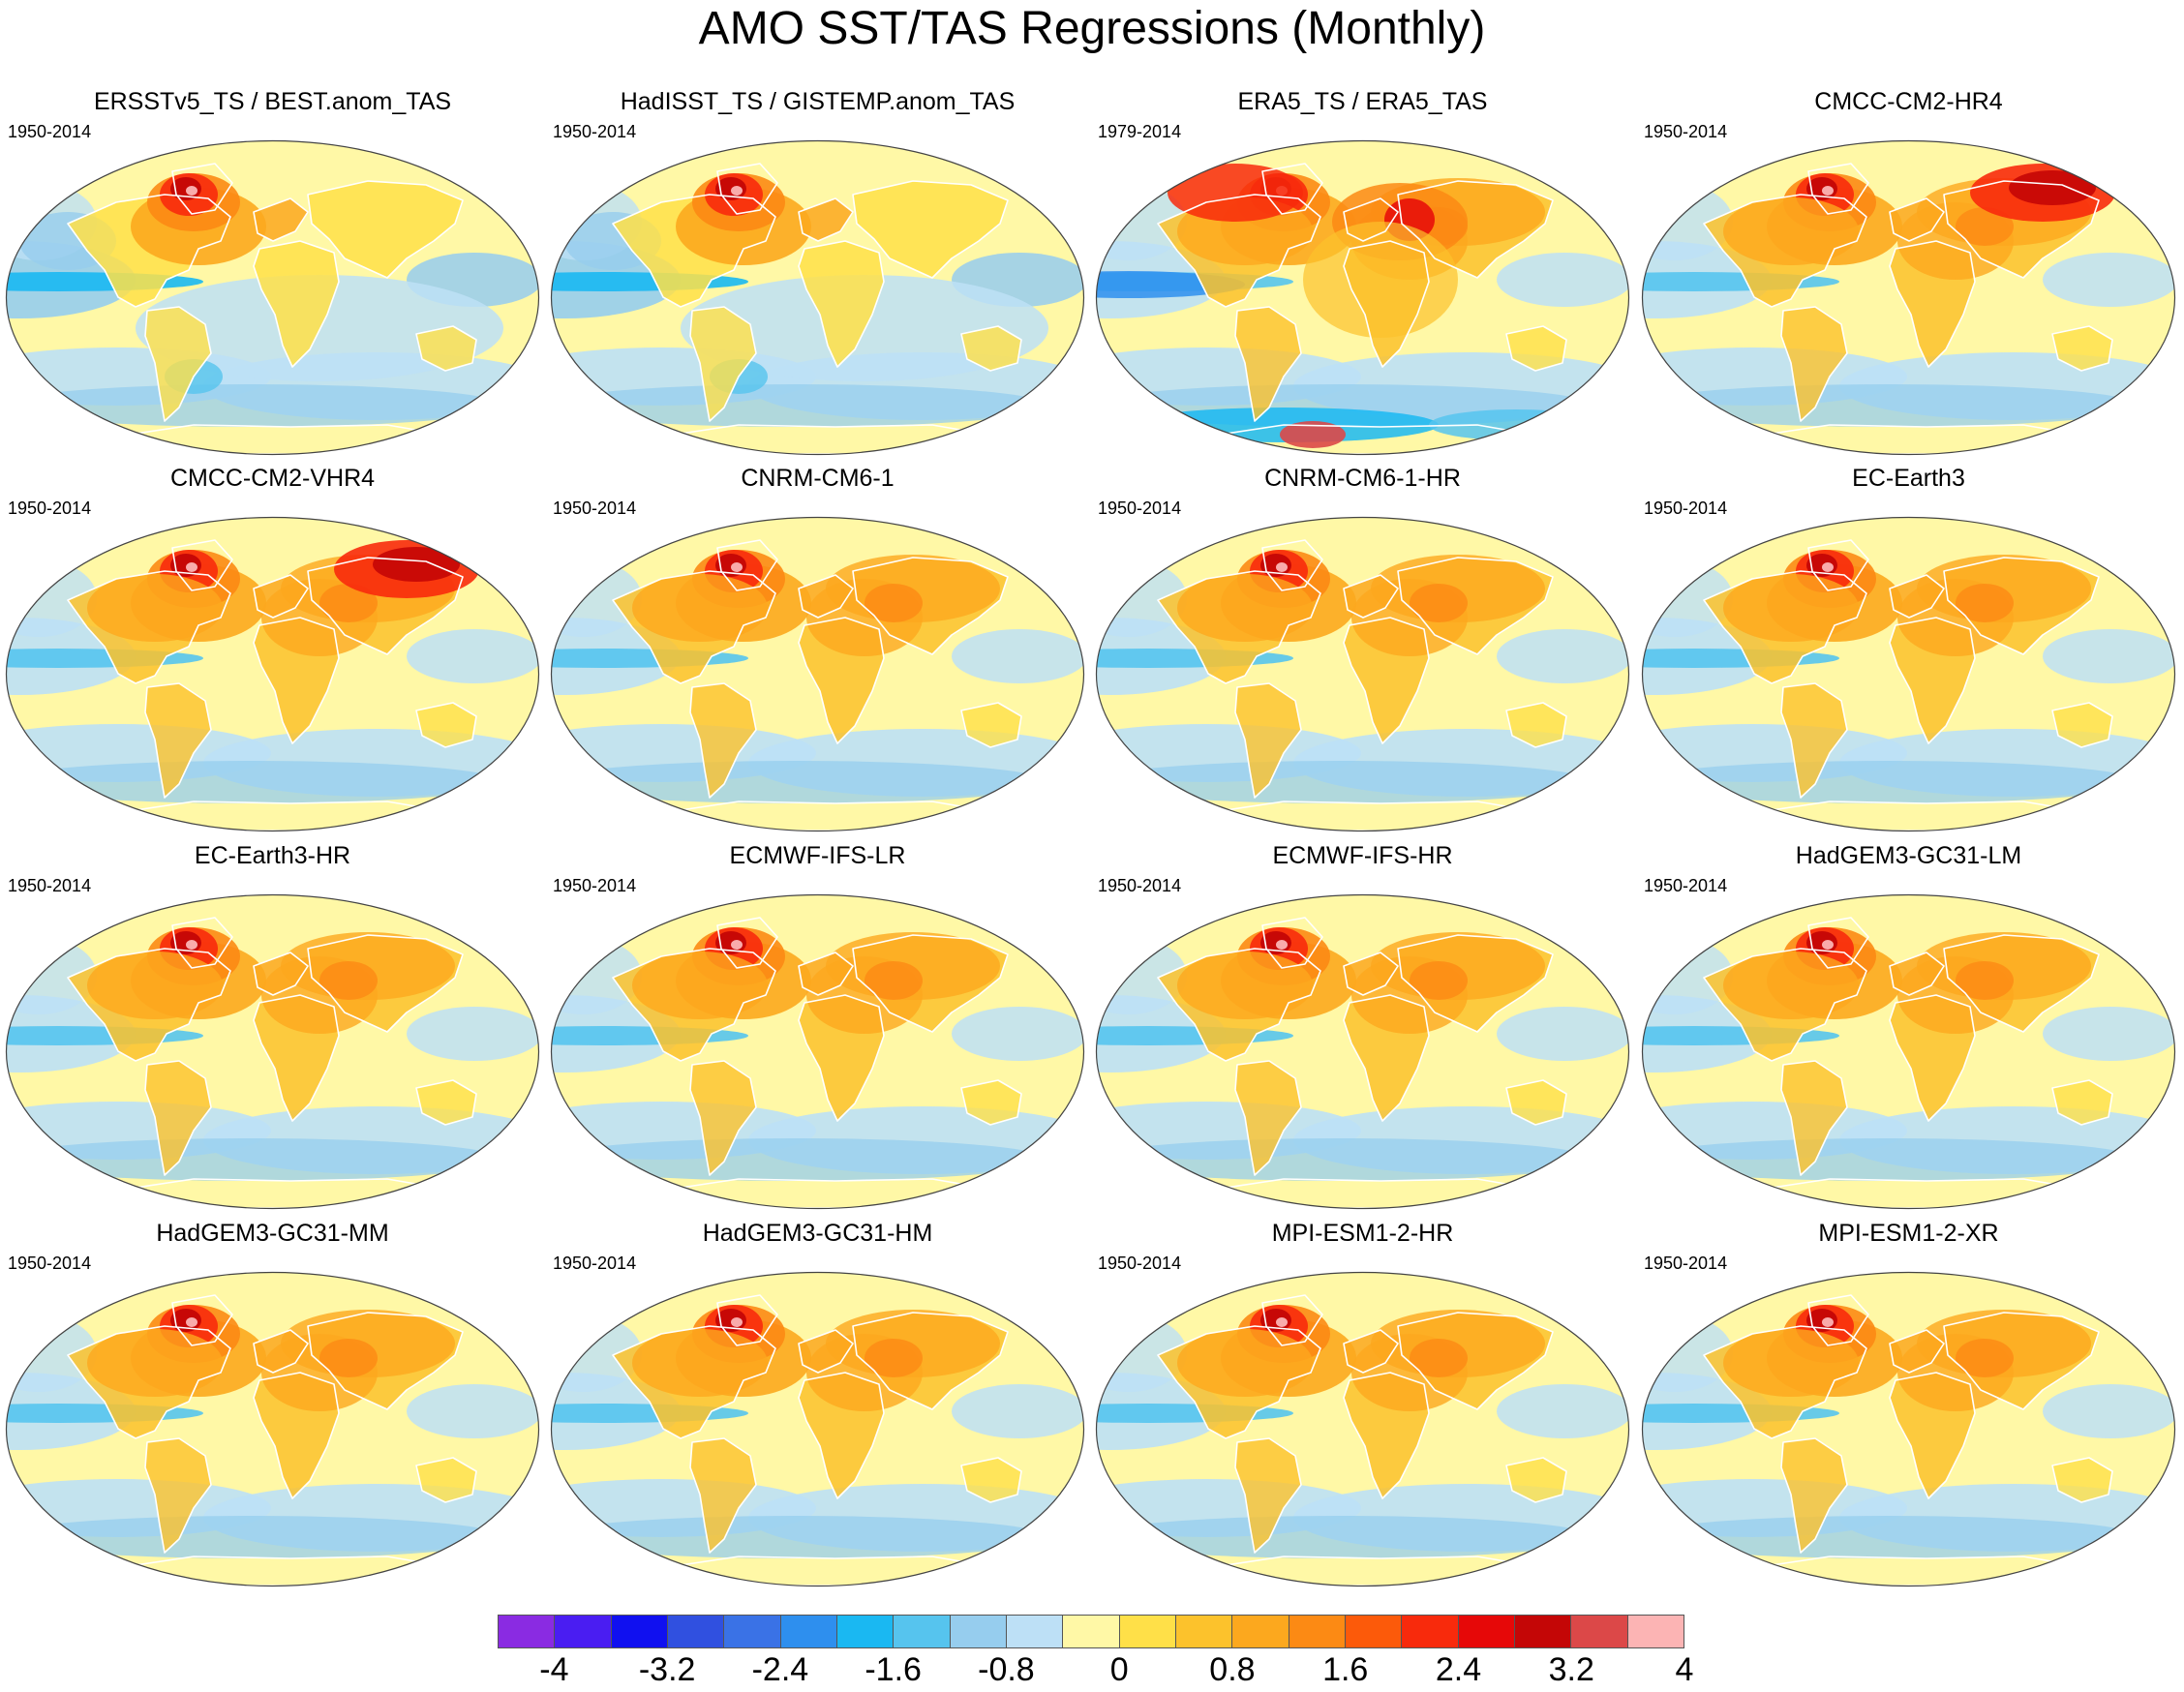  I want to click on colorbar-tick-label: 4, so click(1685, 1669).